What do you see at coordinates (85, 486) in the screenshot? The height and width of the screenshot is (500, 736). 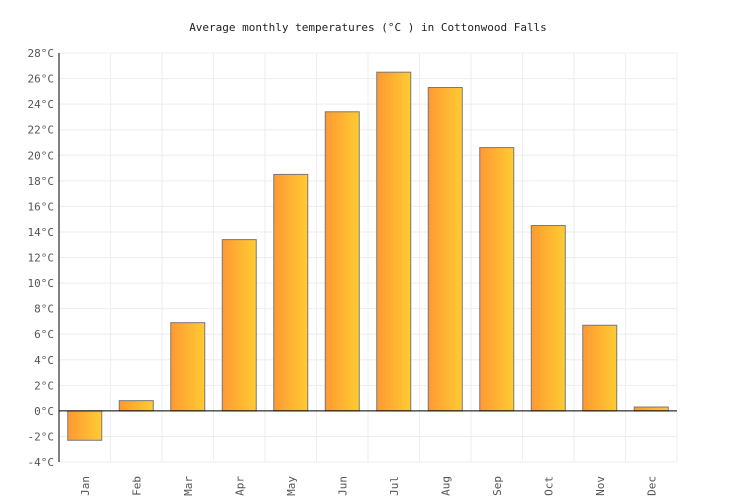 I see `x-tick-label: Jan` at bounding box center [85, 486].